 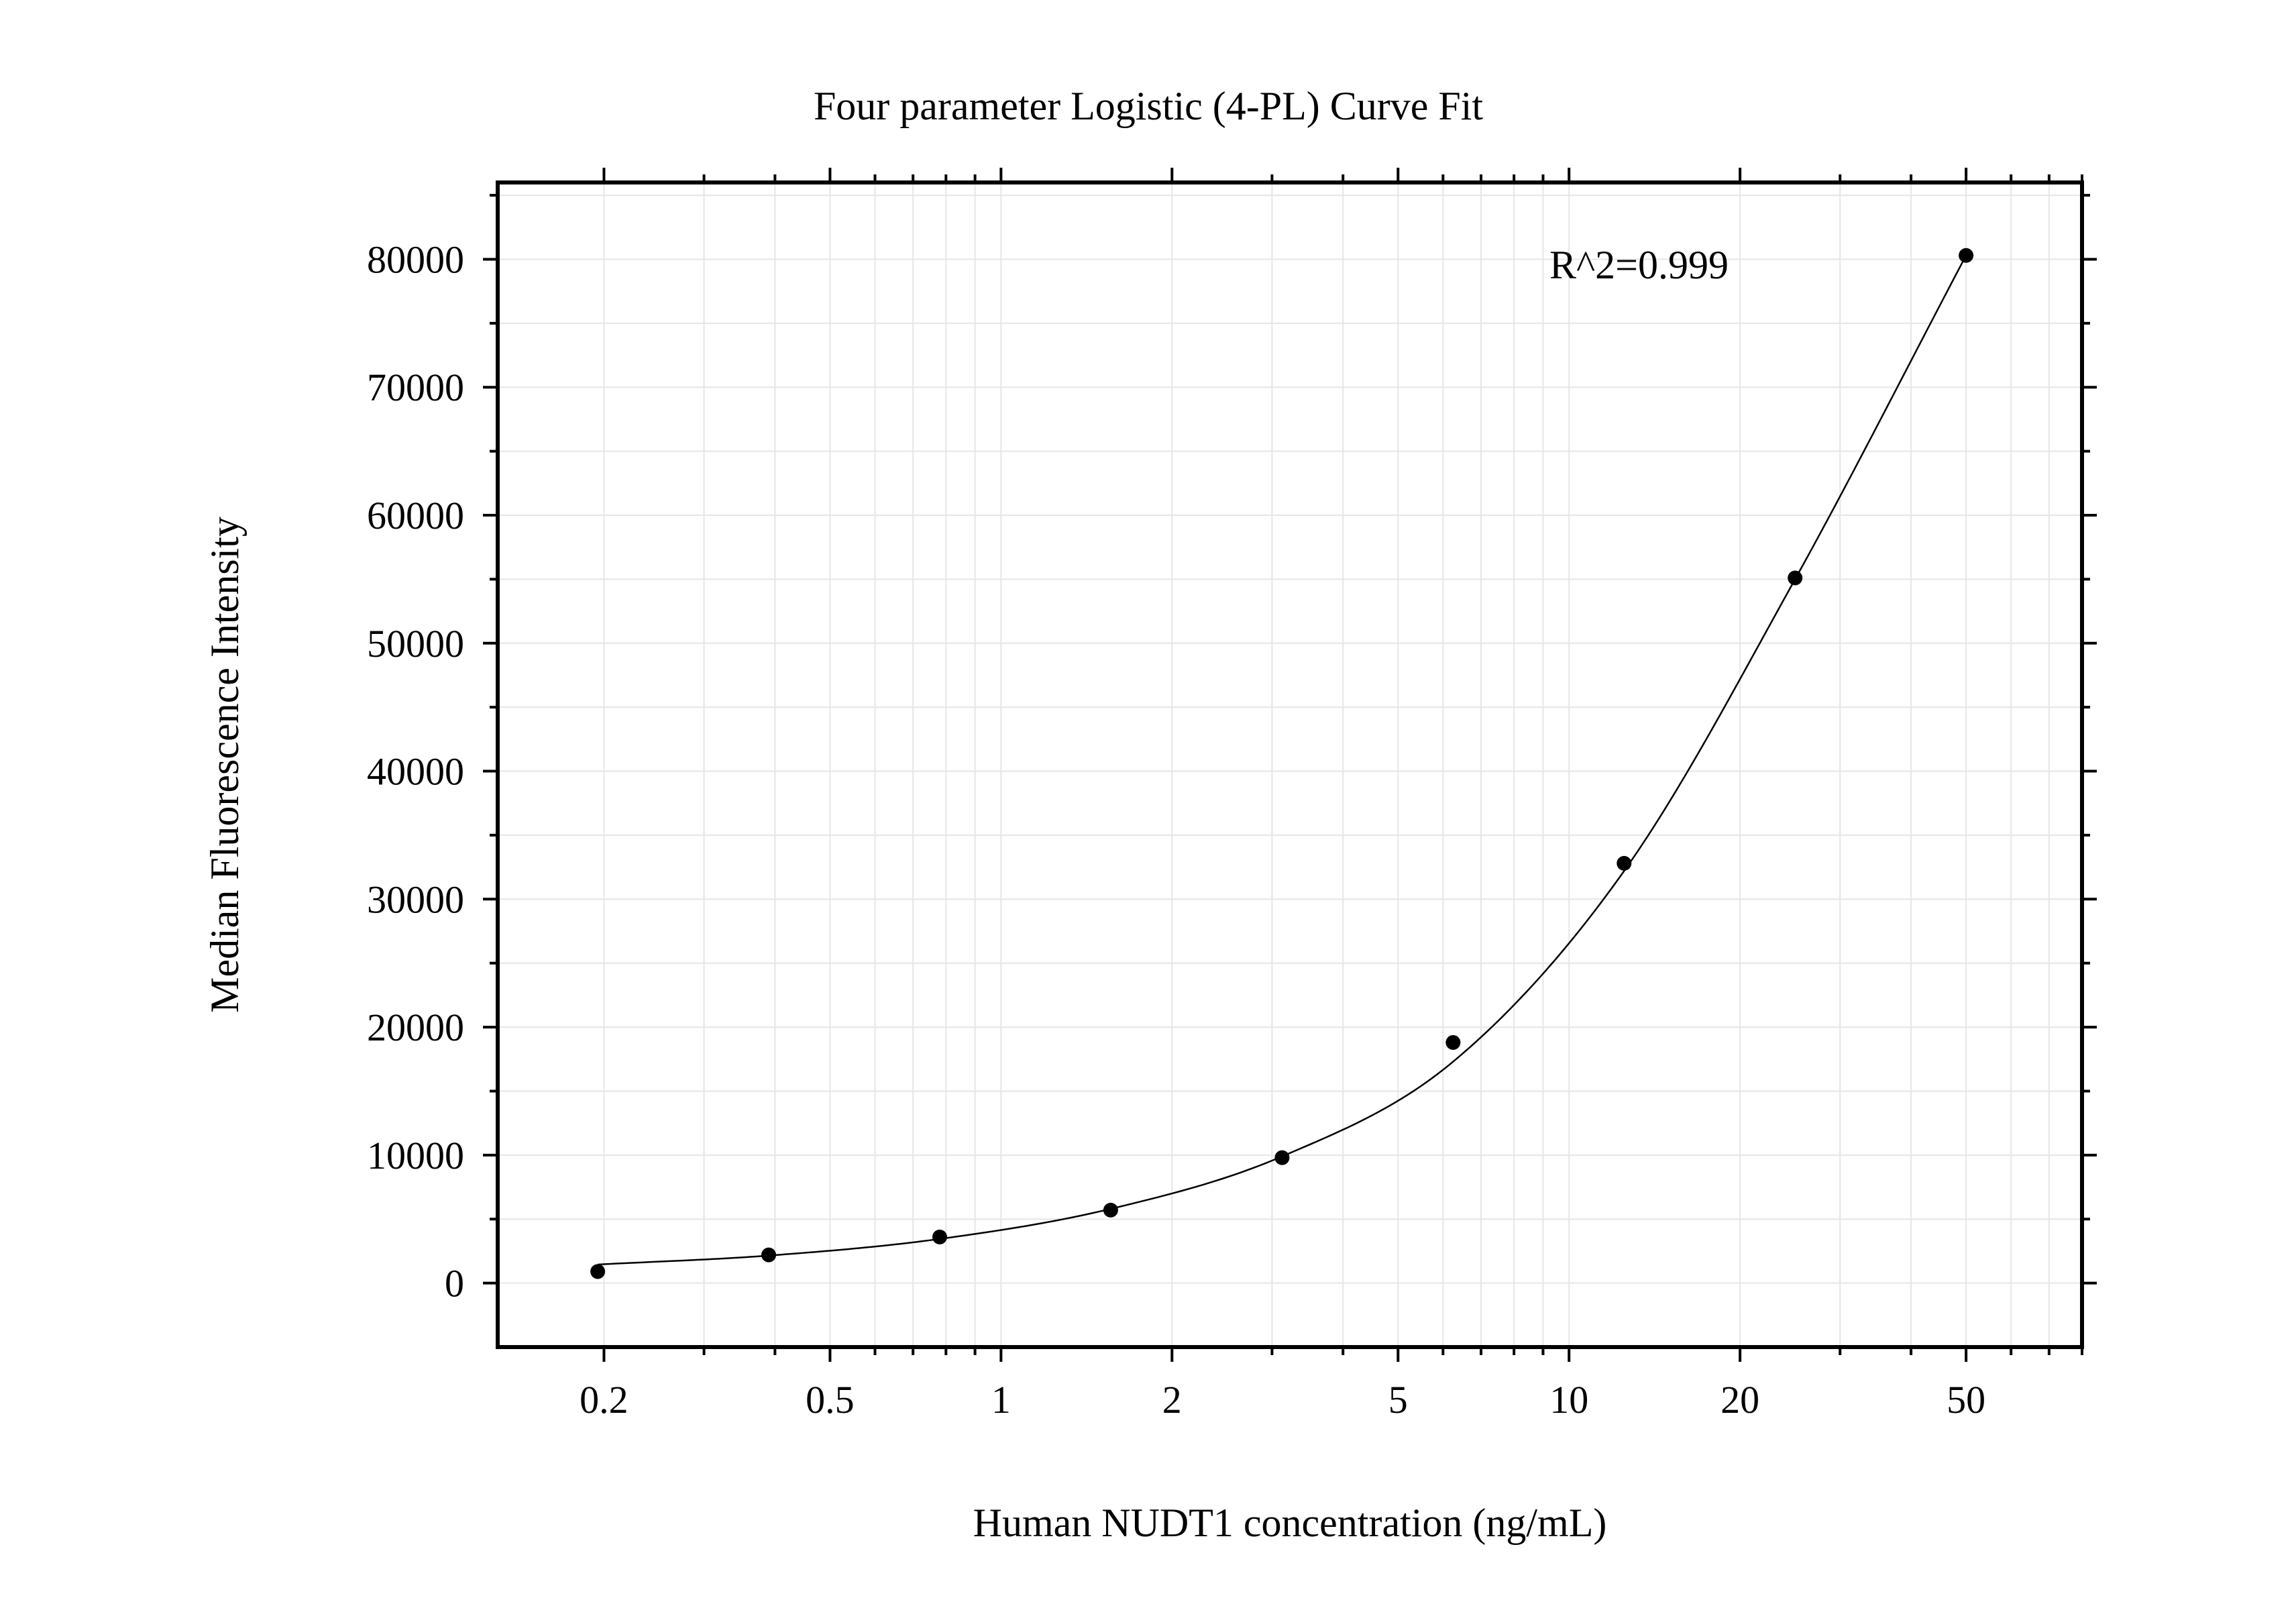 What do you see at coordinates (1639, 265) in the screenshot?
I see `r-squared-annotation: R^2=0.999` at bounding box center [1639, 265].